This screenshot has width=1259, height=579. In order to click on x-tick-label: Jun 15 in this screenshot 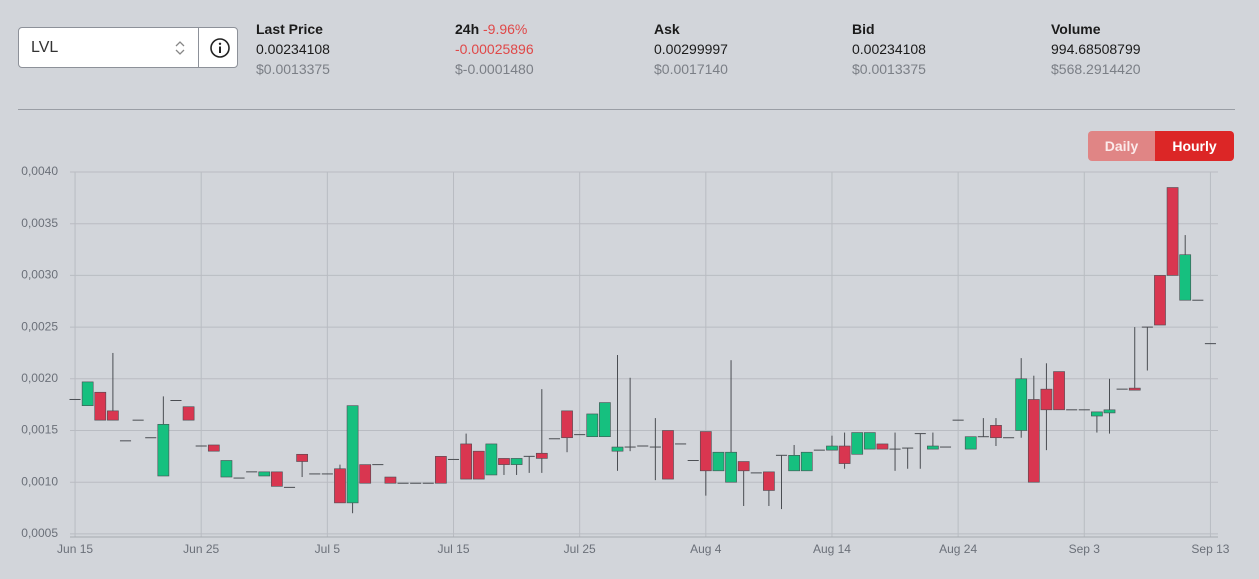, I will do `click(75, 549)`.